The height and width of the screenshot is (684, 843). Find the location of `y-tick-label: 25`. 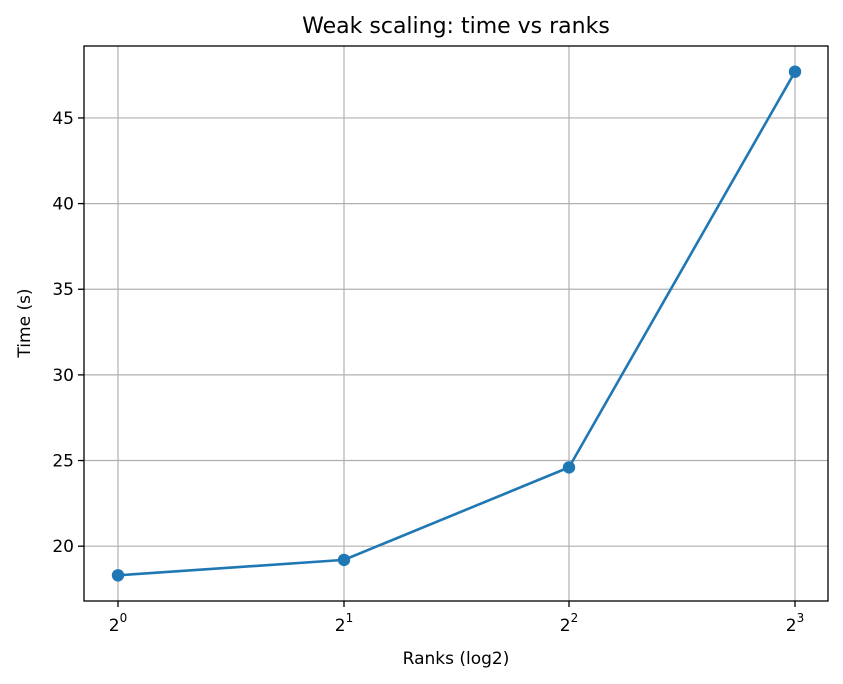

y-tick-label: 25 is located at coordinates (63, 462).